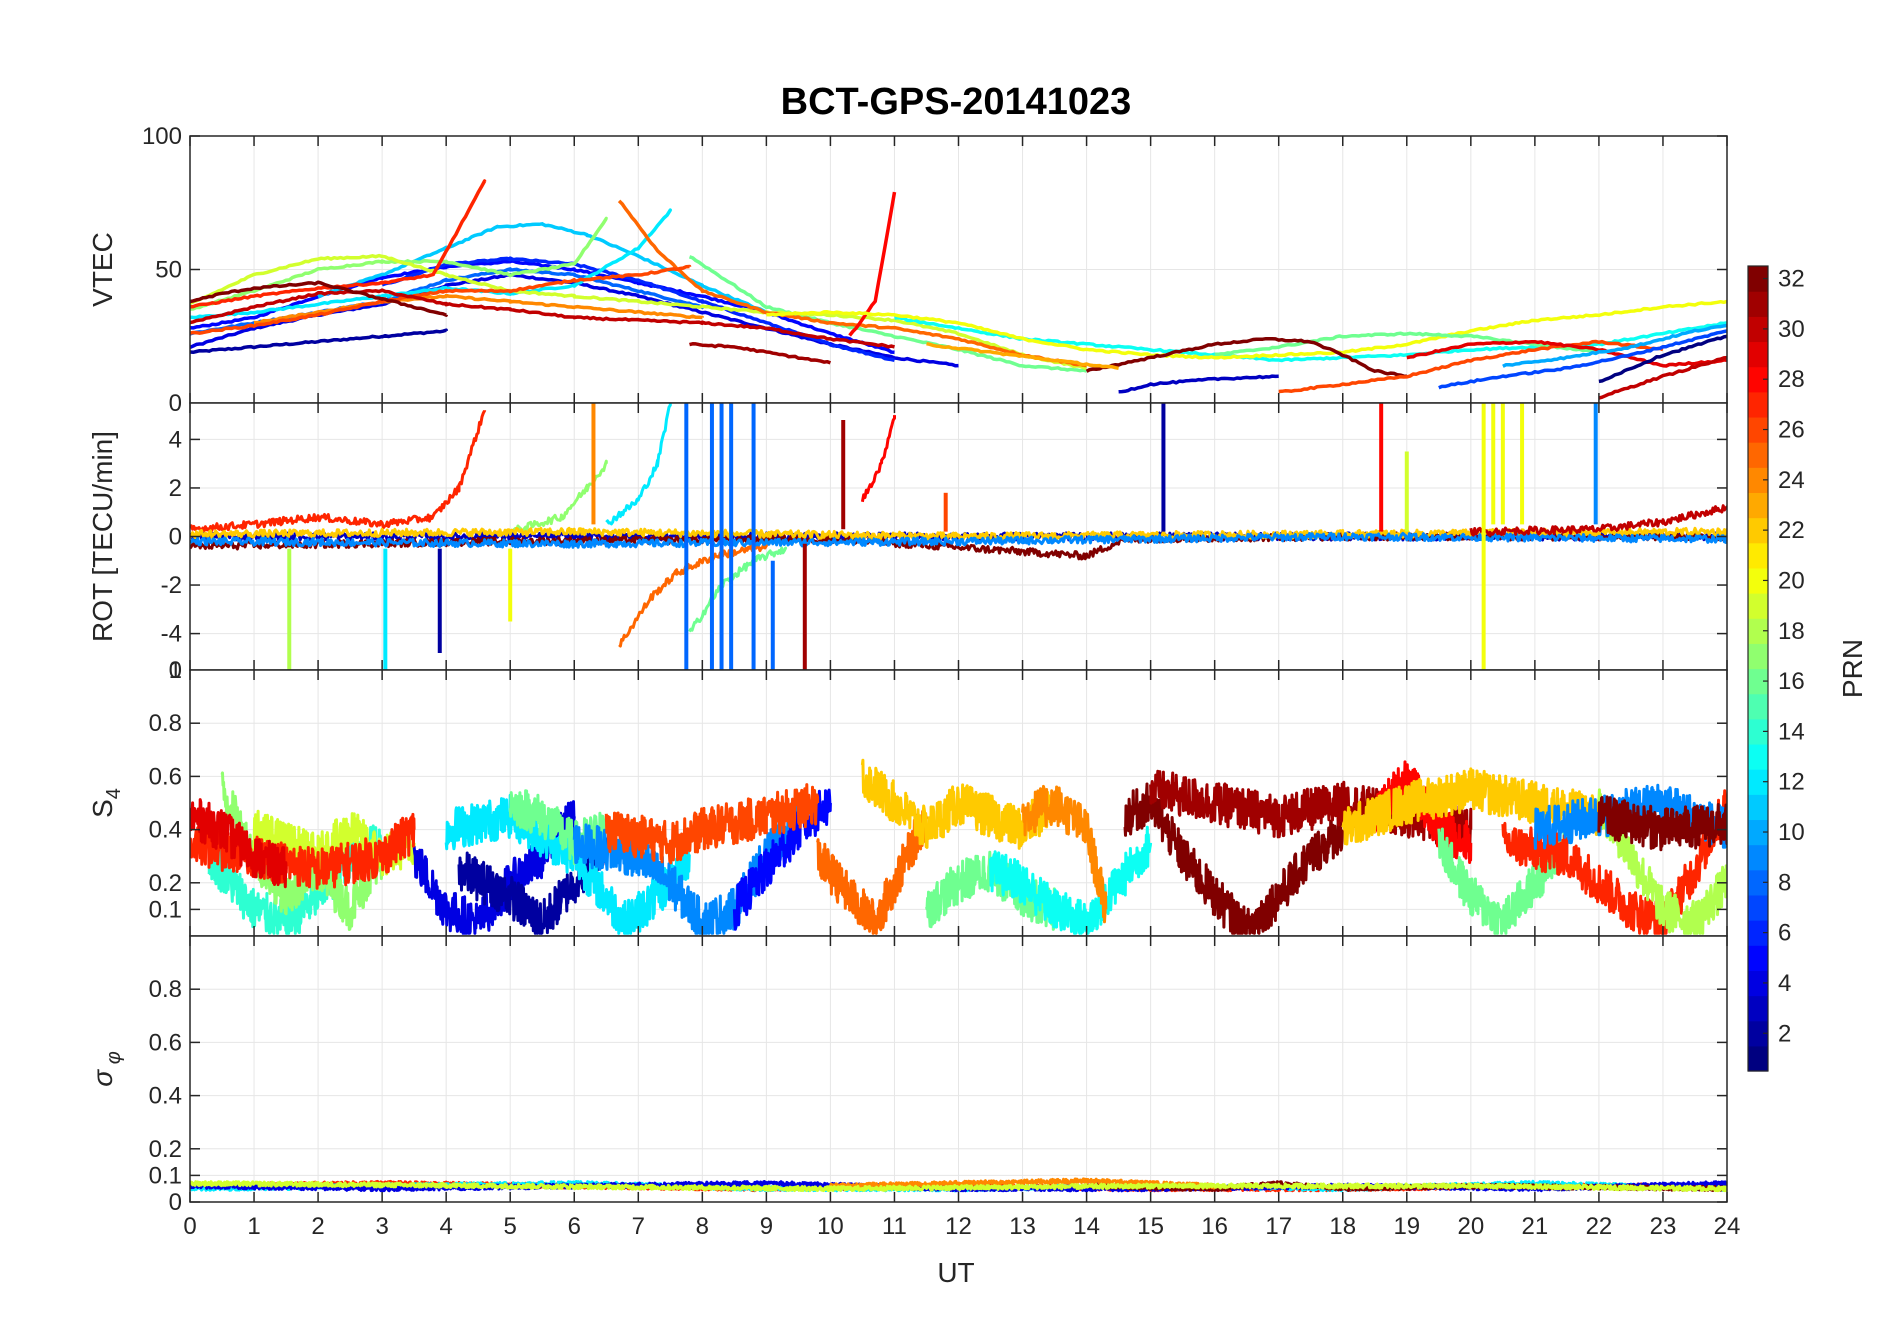 This screenshot has width=1902, height=1330. Describe the element at coordinates (102, 269) in the screenshot. I see `y-axis-label: VTEC` at that location.